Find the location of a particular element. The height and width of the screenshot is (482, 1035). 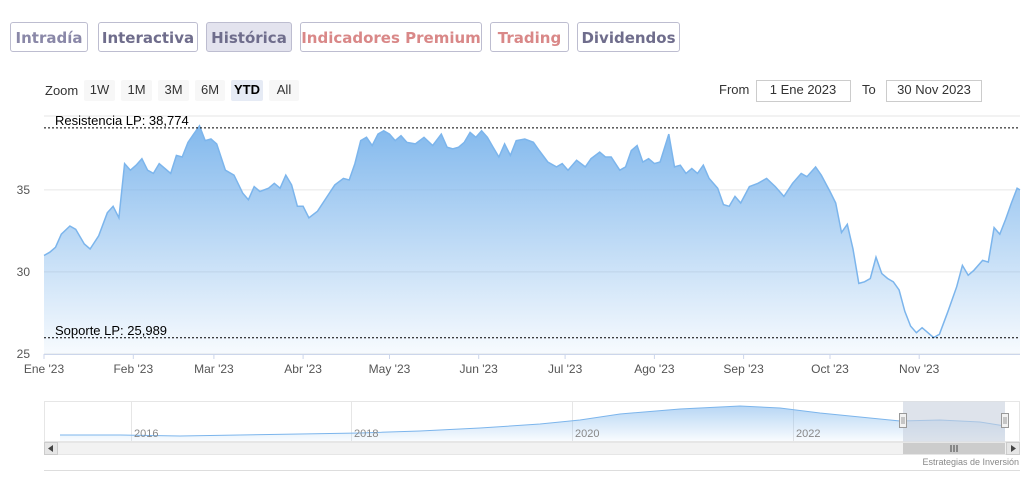

zoom-button-6m: 6M is located at coordinates (210, 90).